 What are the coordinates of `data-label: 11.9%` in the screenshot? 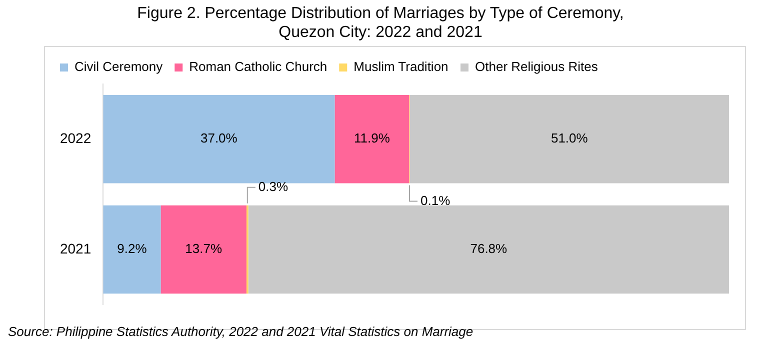 It's located at (372, 138).